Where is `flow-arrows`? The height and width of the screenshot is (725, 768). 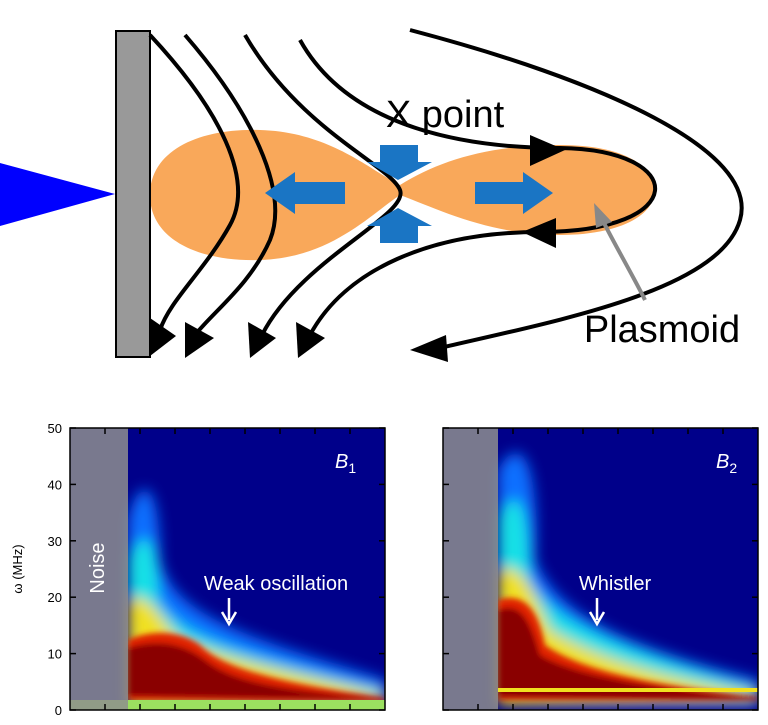 flow-arrows is located at coordinates (409, 194).